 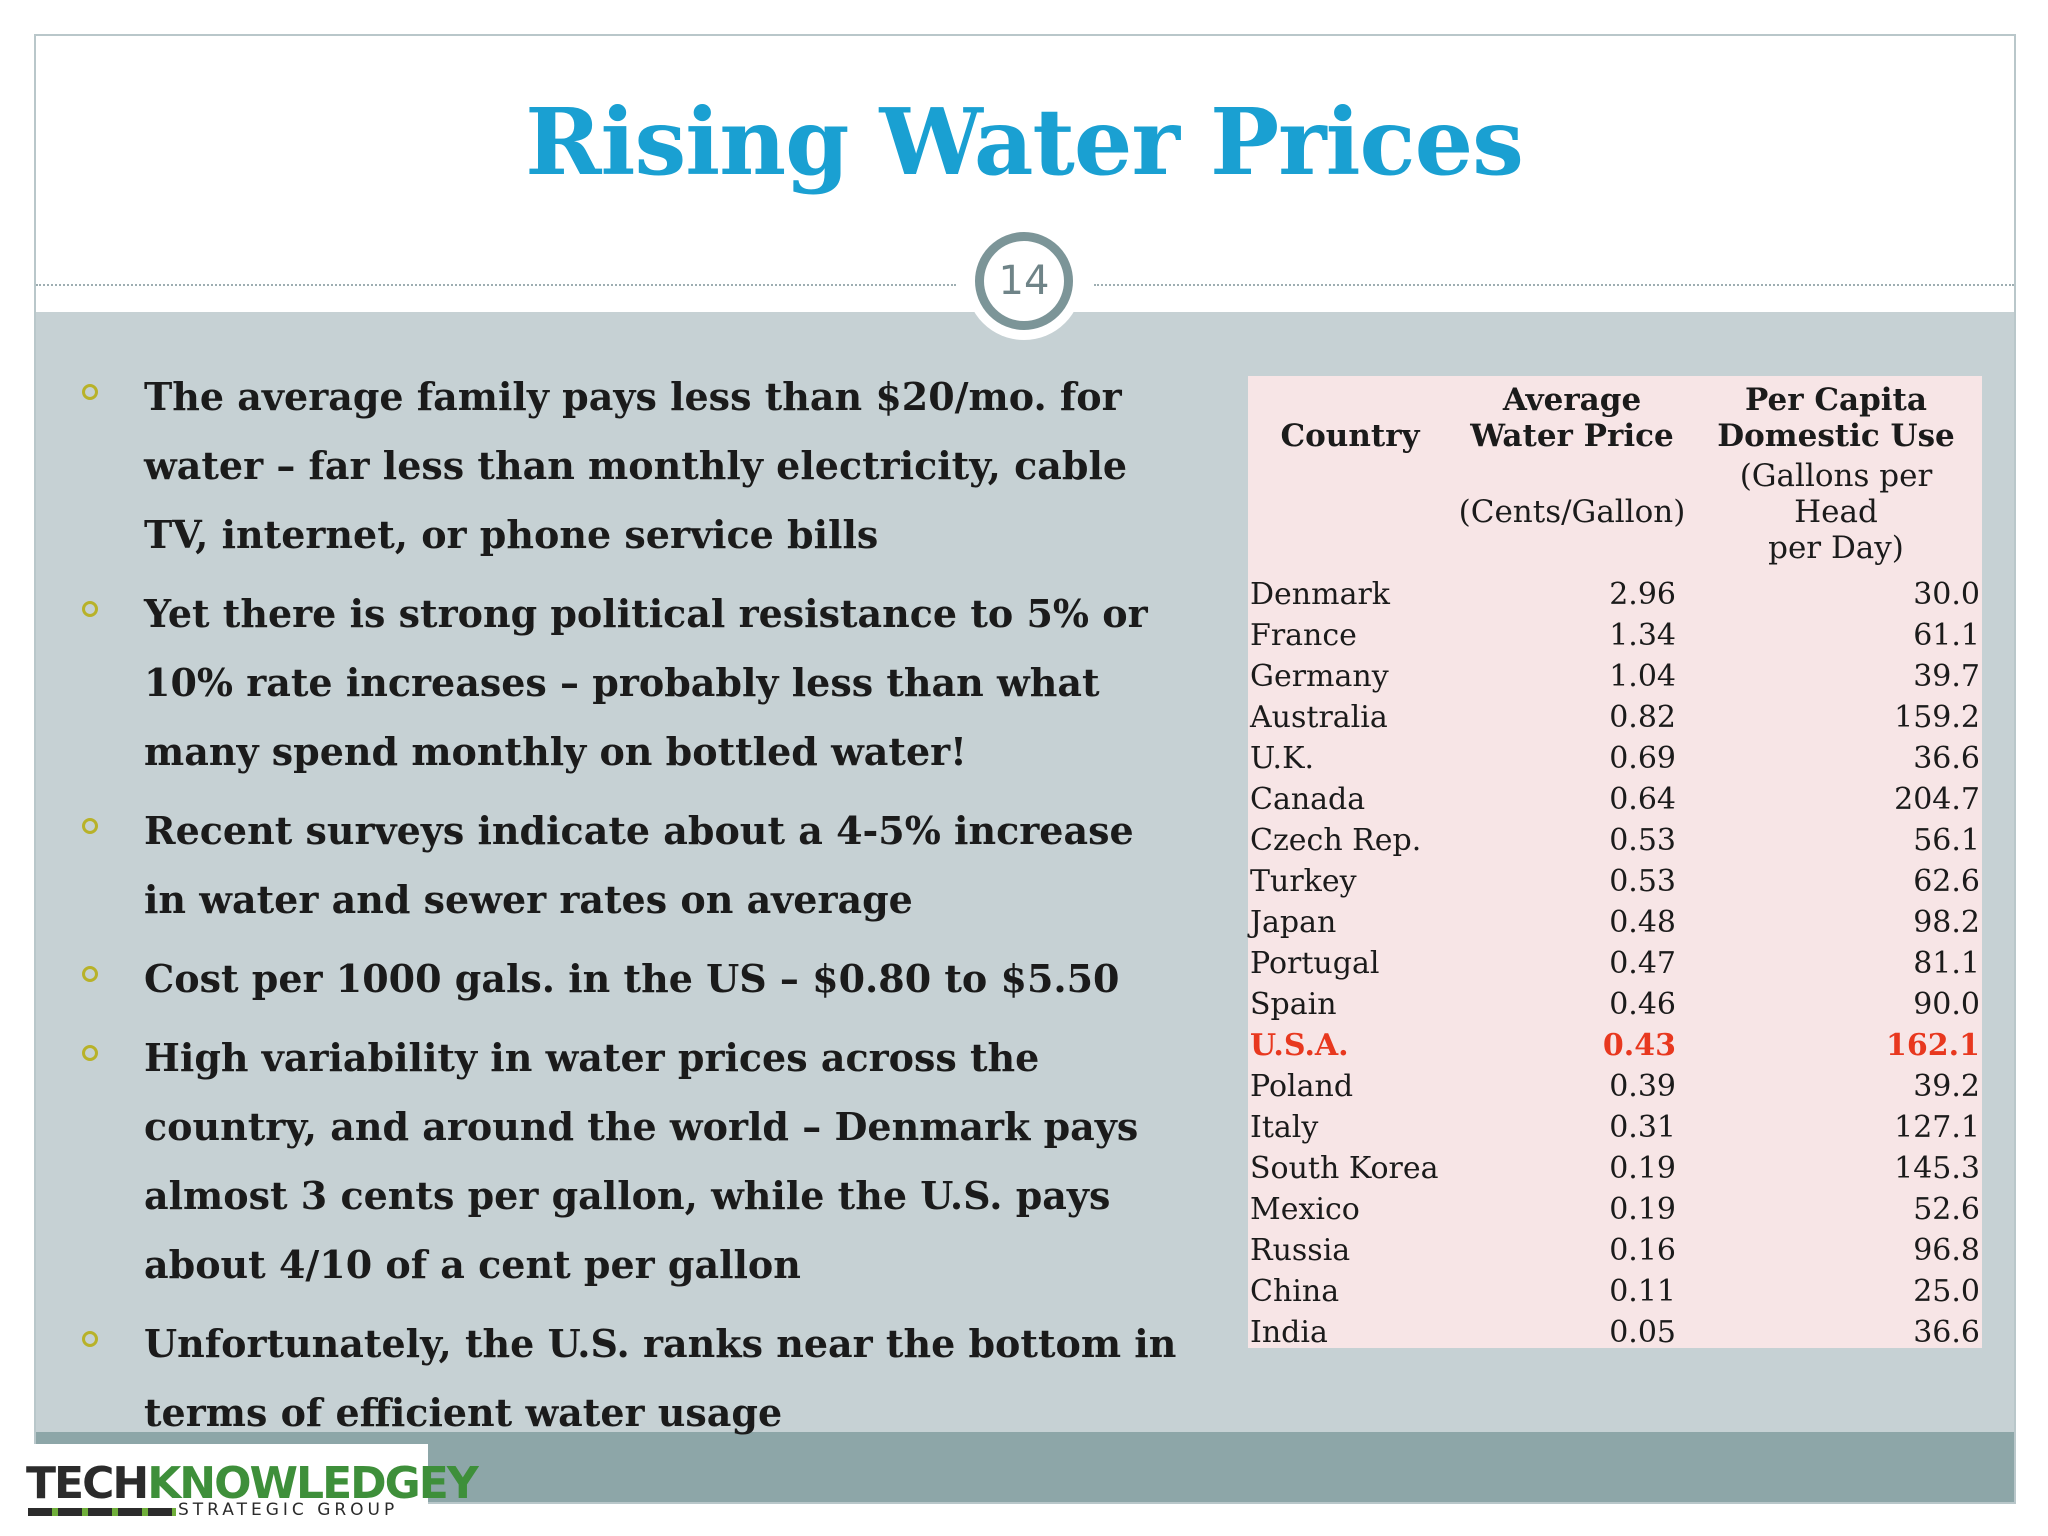 I want to click on cell-use: 159.2, so click(x=1937, y=717).